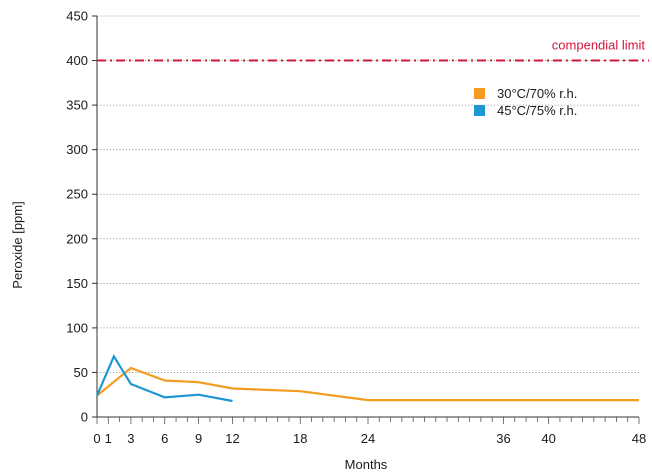  I want to click on x-tick-label: 18, so click(300, 438).